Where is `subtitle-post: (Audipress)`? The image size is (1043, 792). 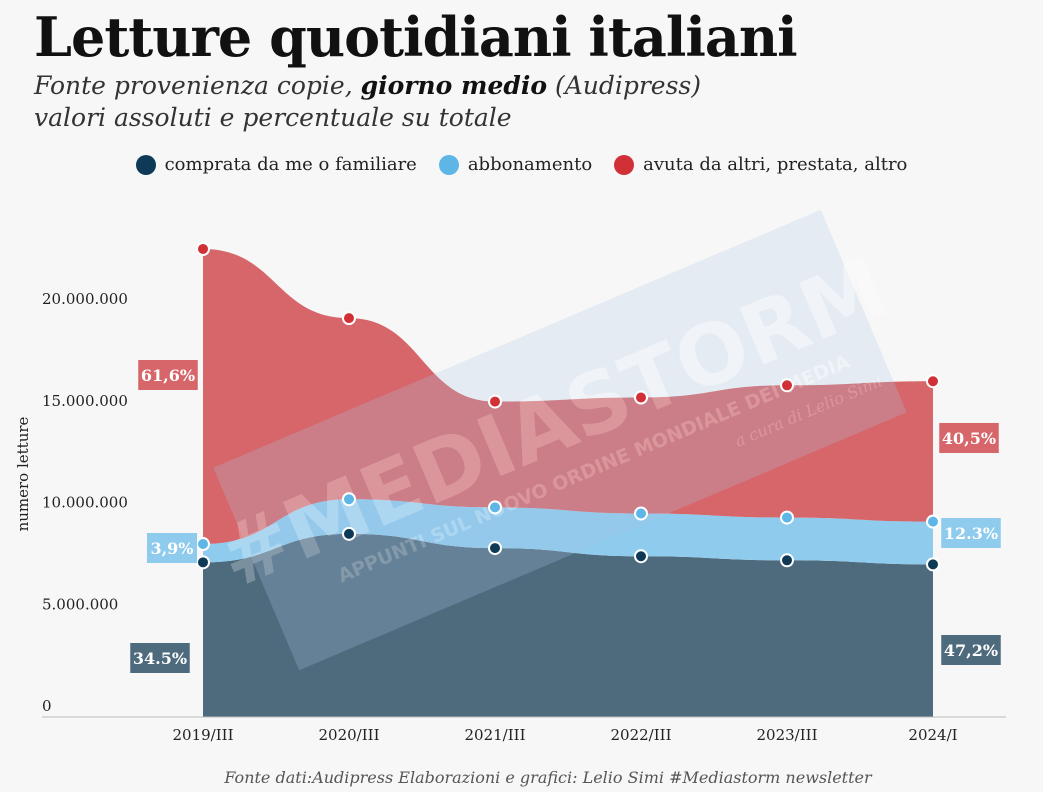 subtitle-post: (Audipress) is located at coordinates (624, 85).